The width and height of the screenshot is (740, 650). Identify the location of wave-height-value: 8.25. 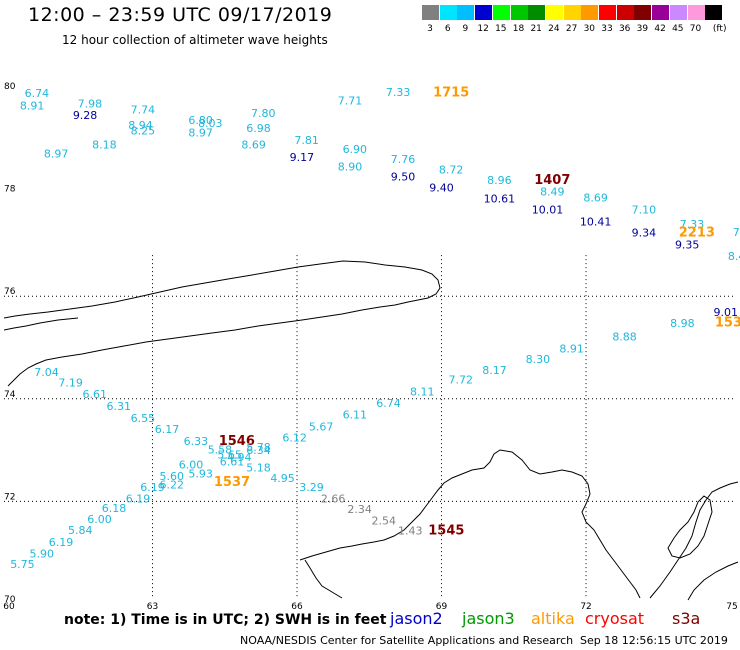
(143, 131).